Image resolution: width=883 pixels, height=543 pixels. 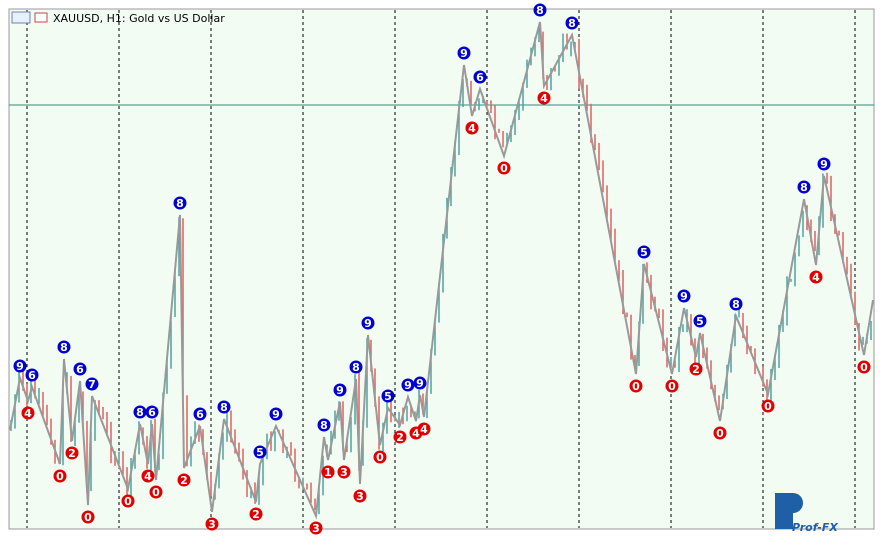 What do you see at coordinates (41, 17) in the screenshot?
I see `symbol-icon` at bounding box center [41, 17].